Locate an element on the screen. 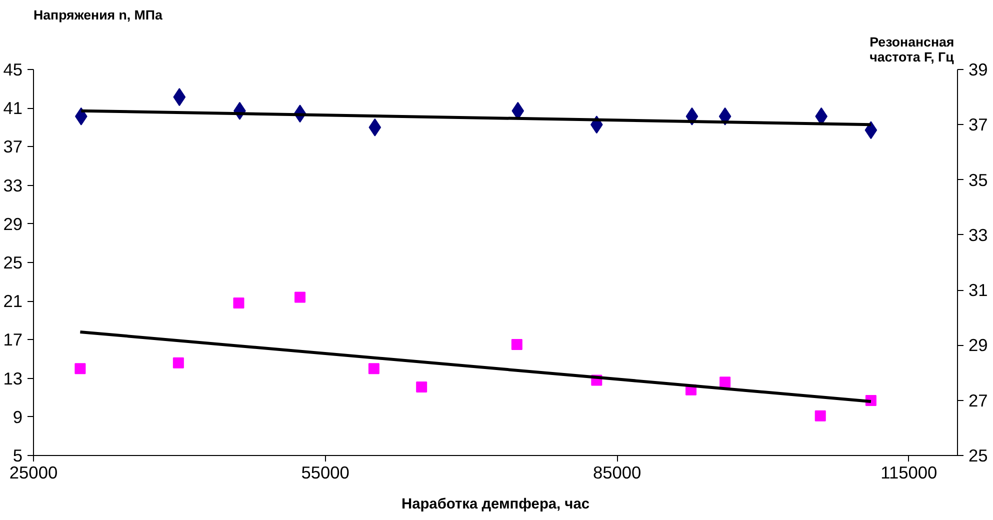 The height and width of the screenshot is (520, 993). y-tick-label: 45 is located at coordinates (13, 70).